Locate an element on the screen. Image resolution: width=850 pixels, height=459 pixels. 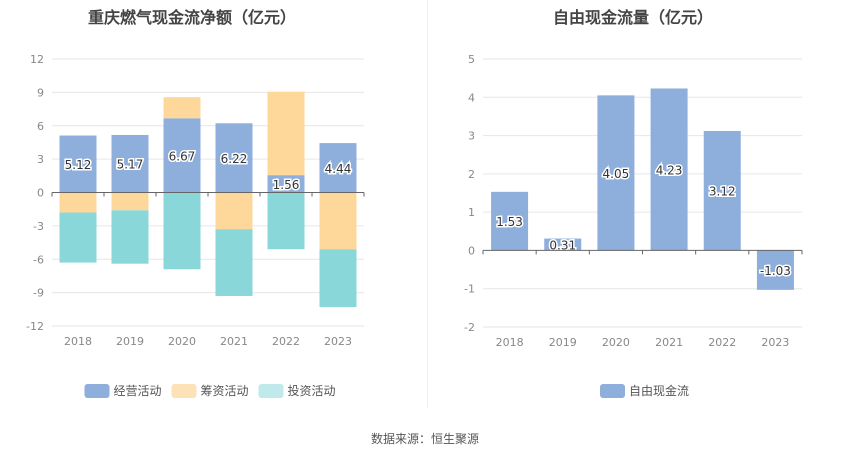
bar-data-label: 5.17 is located at coordinates (130, 165).